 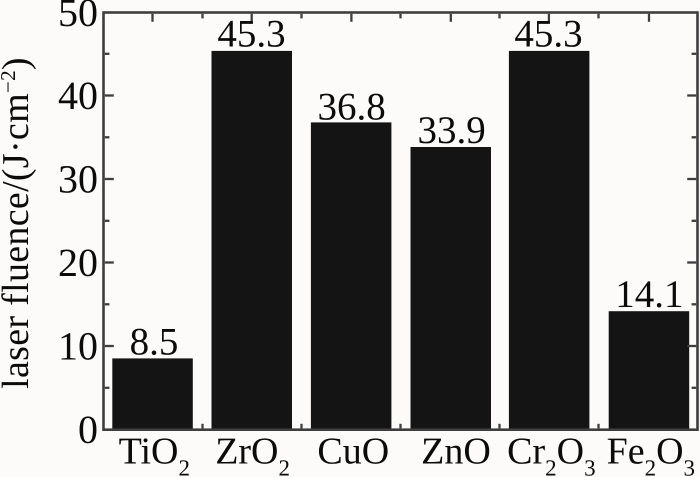 I want to click on svg-text: laser fluence/(J·cm−2), so click(x=18, y=223).